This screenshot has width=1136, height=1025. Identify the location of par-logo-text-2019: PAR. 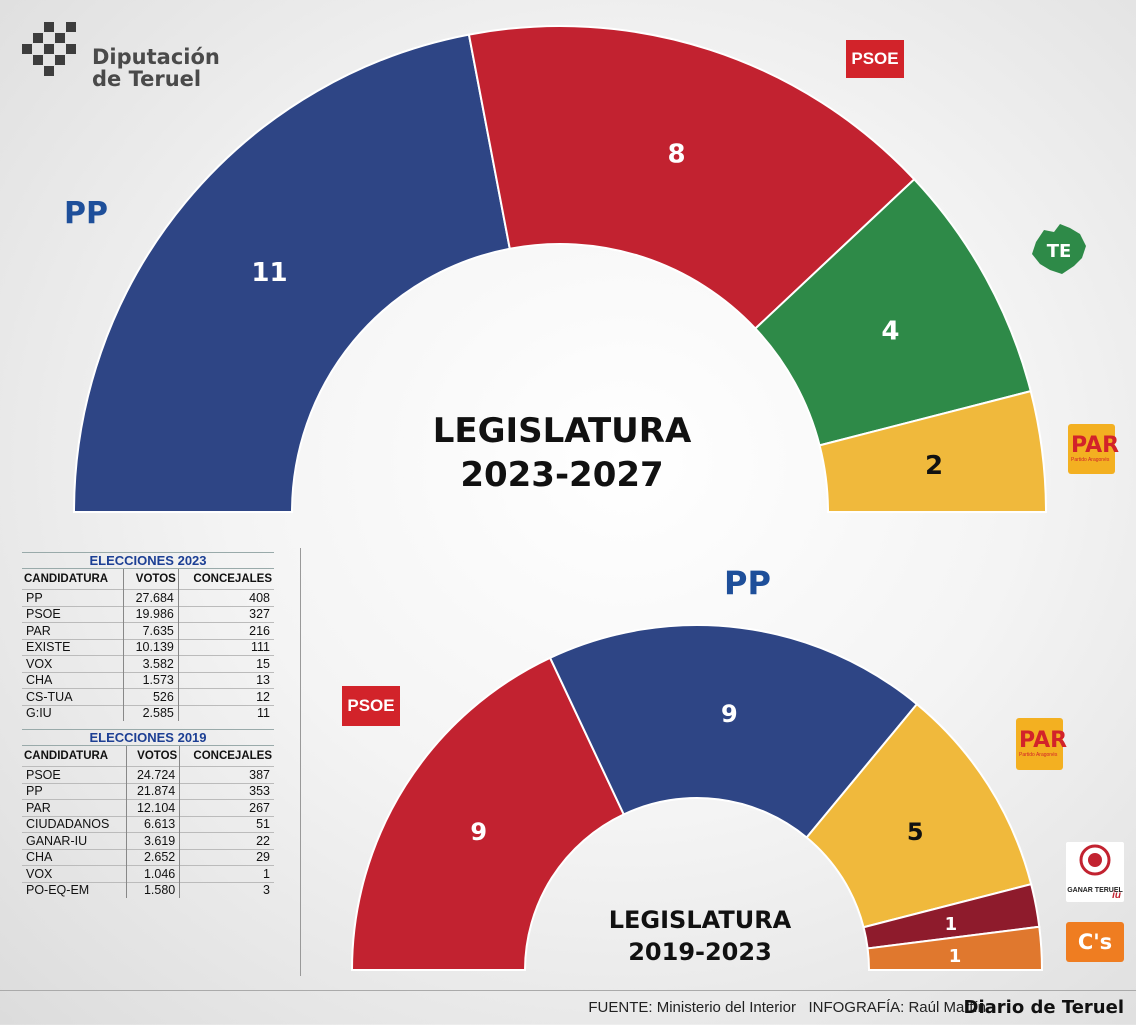
(1043, 740).